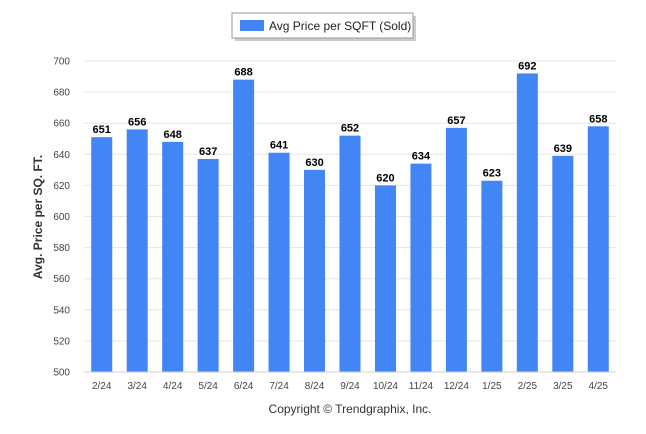  What do you see at coordinates (243, 73) in the screenshot?
I see `data-label-6-24: 688` at bounding box center [243, 73].